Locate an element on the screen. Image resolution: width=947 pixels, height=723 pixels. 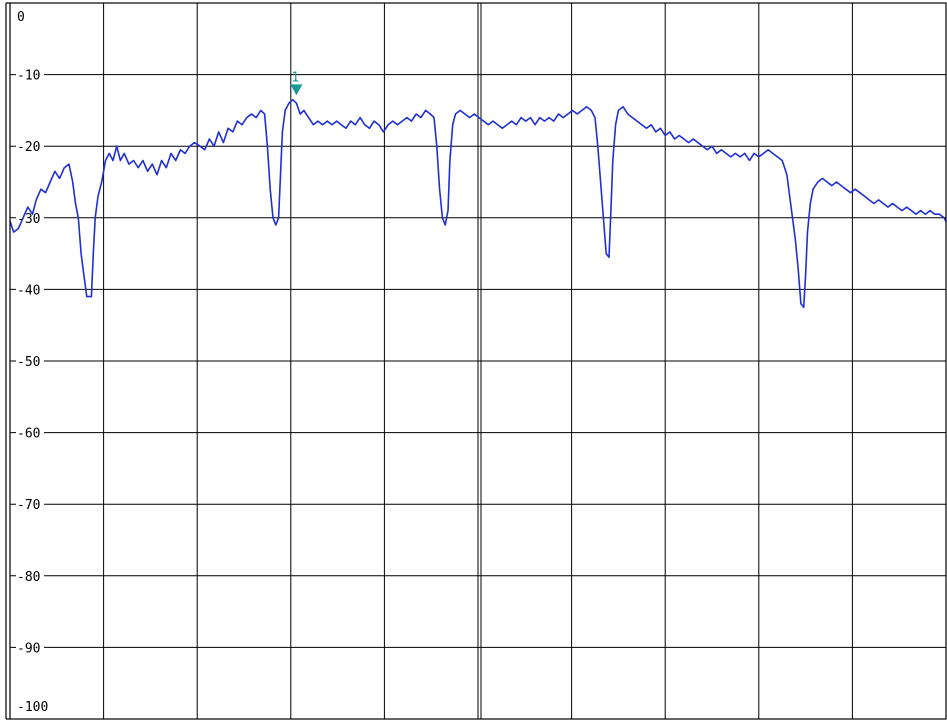
y-tick-label: -10 is located at coordinates (28, 76).